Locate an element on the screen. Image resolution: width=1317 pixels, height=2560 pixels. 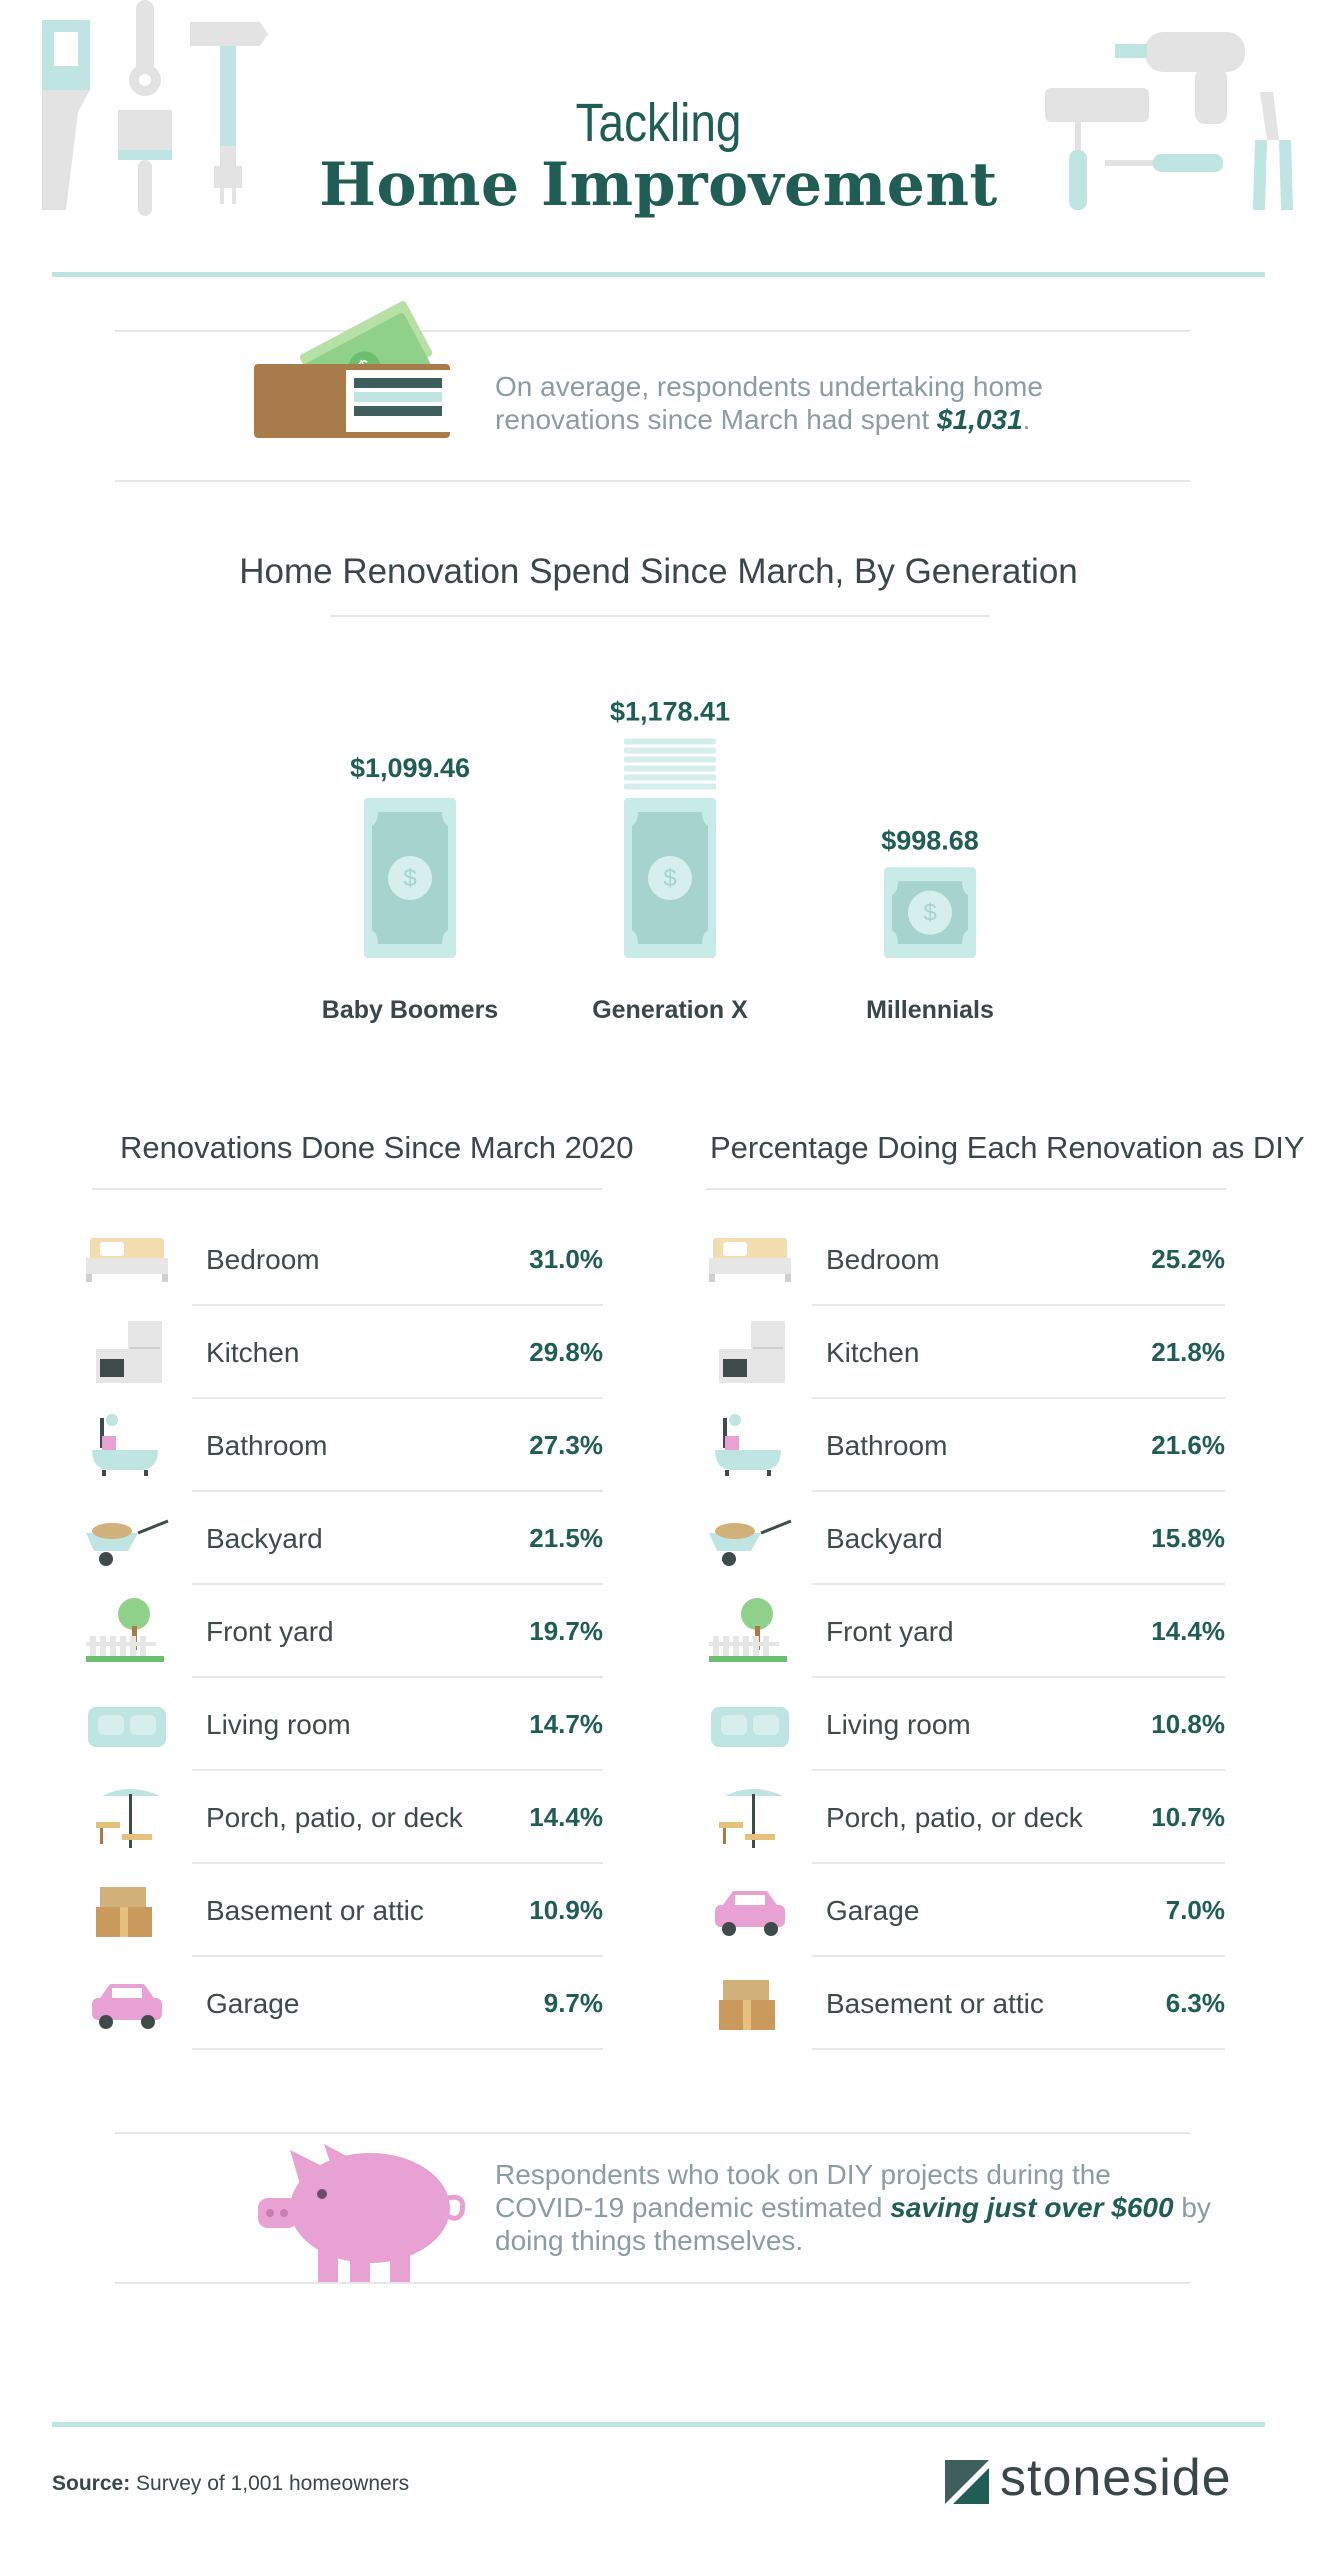
row-value: 6.3% is located at coordinates (1195, 2003).